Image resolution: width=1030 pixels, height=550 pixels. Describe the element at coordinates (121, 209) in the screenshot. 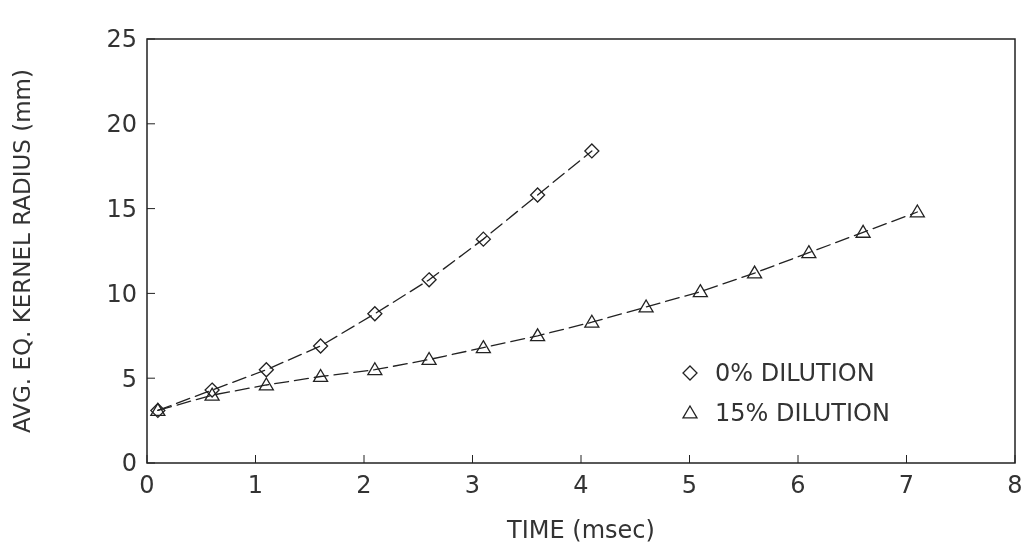

I see `y-tick-label: 15` at that location.